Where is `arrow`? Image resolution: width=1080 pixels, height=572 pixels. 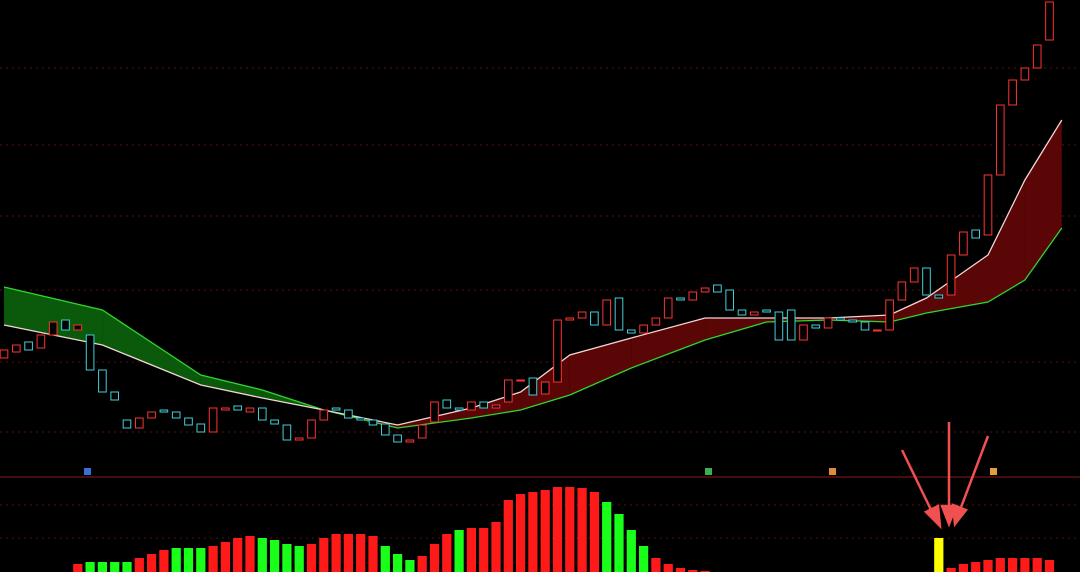
arrow is located at coordinates (974, 473).